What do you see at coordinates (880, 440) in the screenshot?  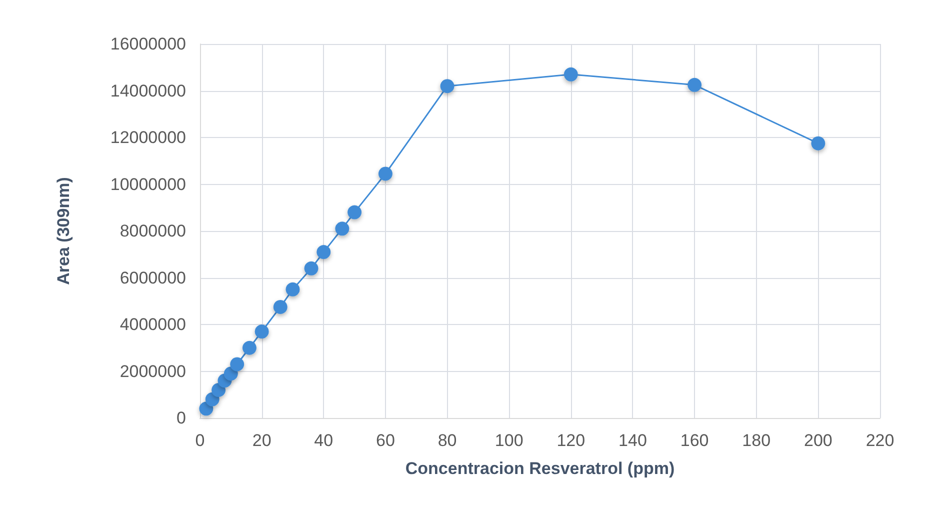 I see `x-tick-label: 220` at bounding box center [880, 440].